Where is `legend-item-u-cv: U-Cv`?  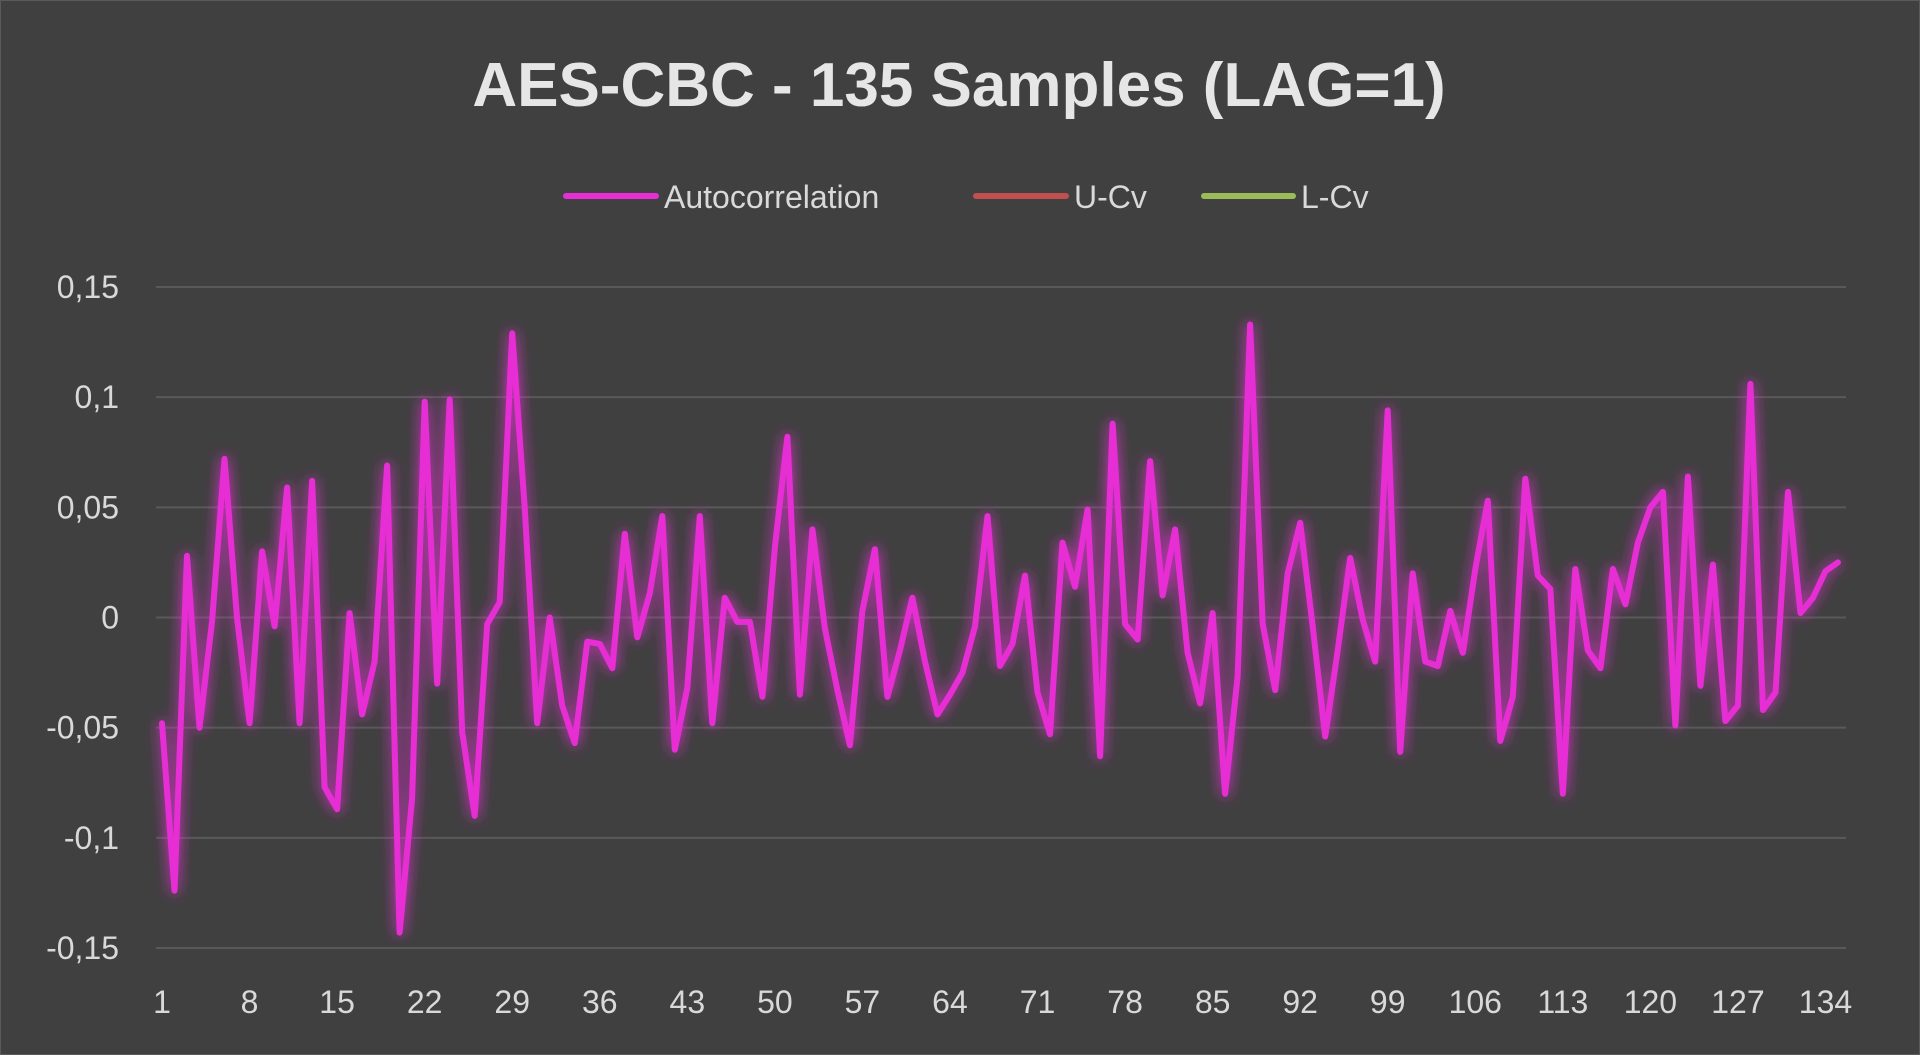 legend-item-u-cv: U-Cv is located at coordinates (1060, 197).